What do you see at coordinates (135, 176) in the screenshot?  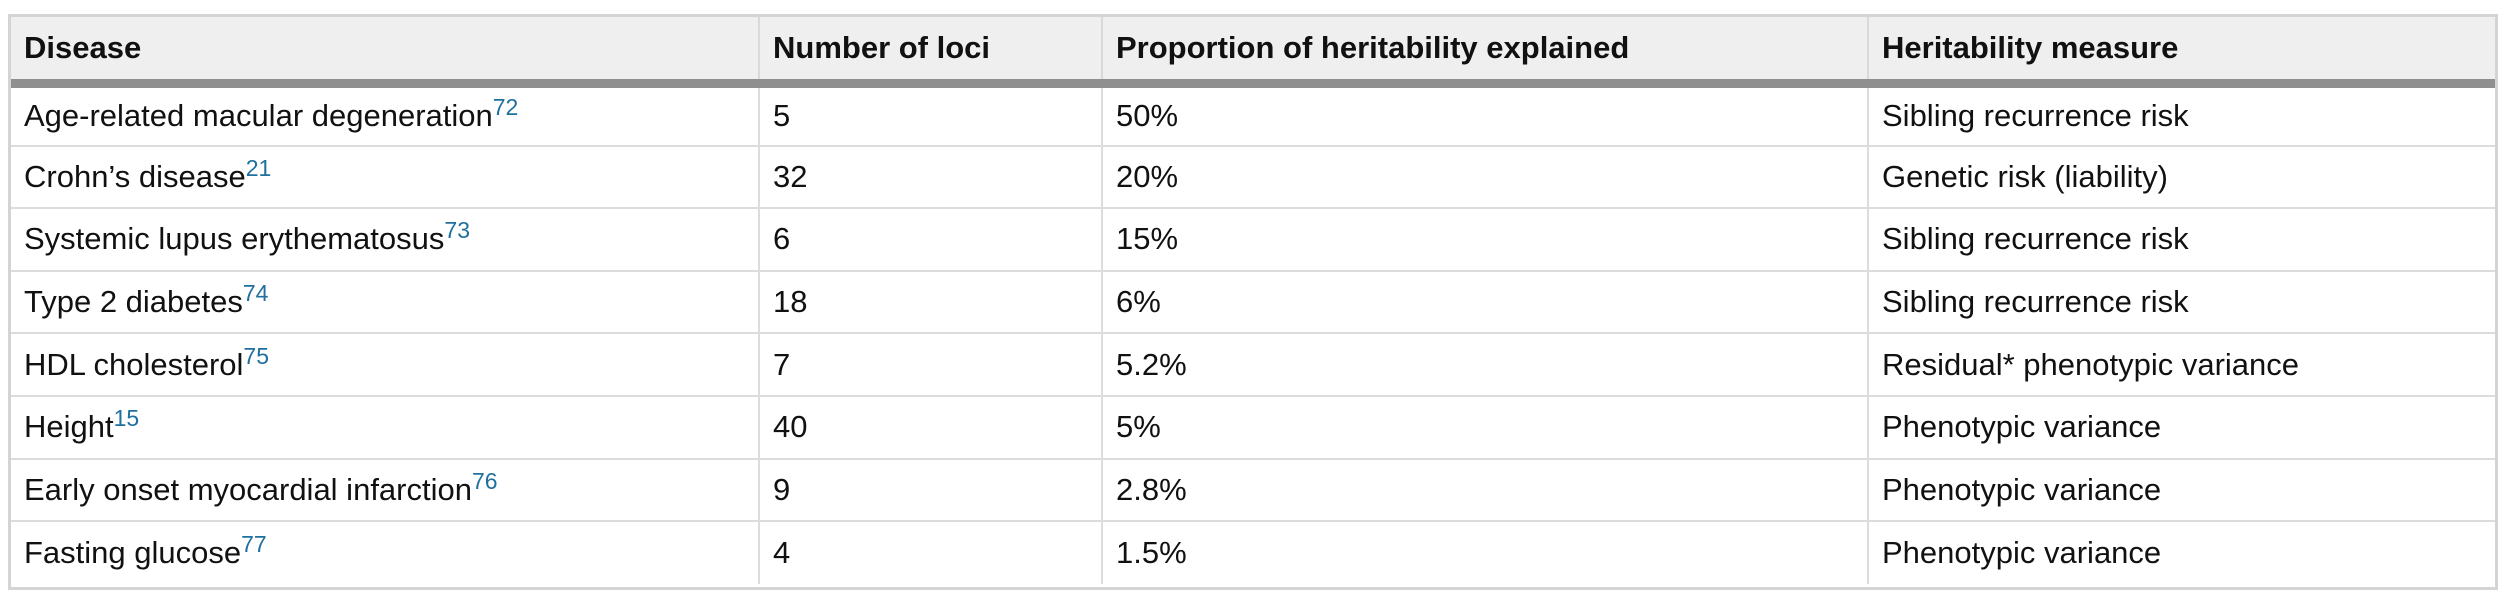 I see `disease-name: Crohn’s disease` at bounding box center [135, 176].